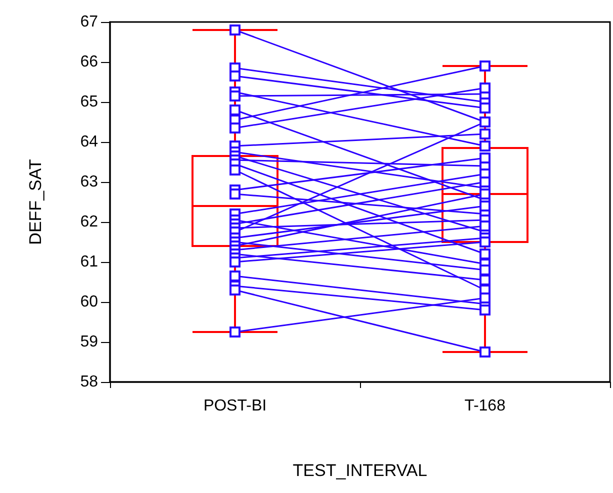 This screenshot has height=493, width=613. What do you see at coordinates (89, 342) in the screenshot?
I see `y-tick-label: 59` at bounding box center [89, 342].